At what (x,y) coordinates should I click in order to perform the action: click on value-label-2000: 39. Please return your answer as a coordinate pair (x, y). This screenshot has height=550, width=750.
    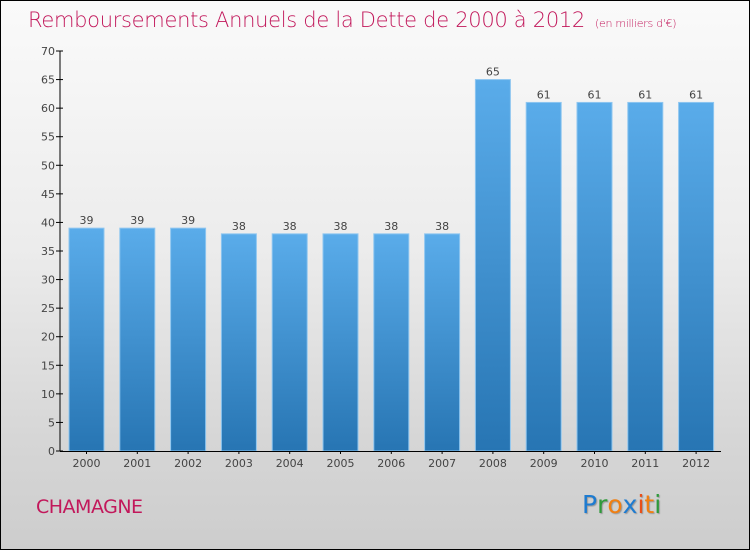
    Looking at the image, I should click on (87, 220).